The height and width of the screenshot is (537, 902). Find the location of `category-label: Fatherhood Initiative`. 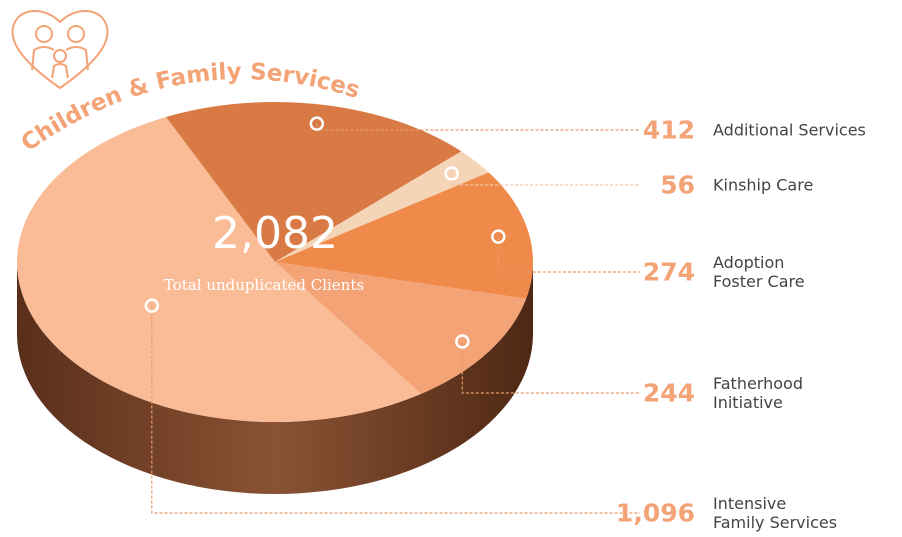

category-label: Fatherhood Initiative is located at coordinates (758, 393).